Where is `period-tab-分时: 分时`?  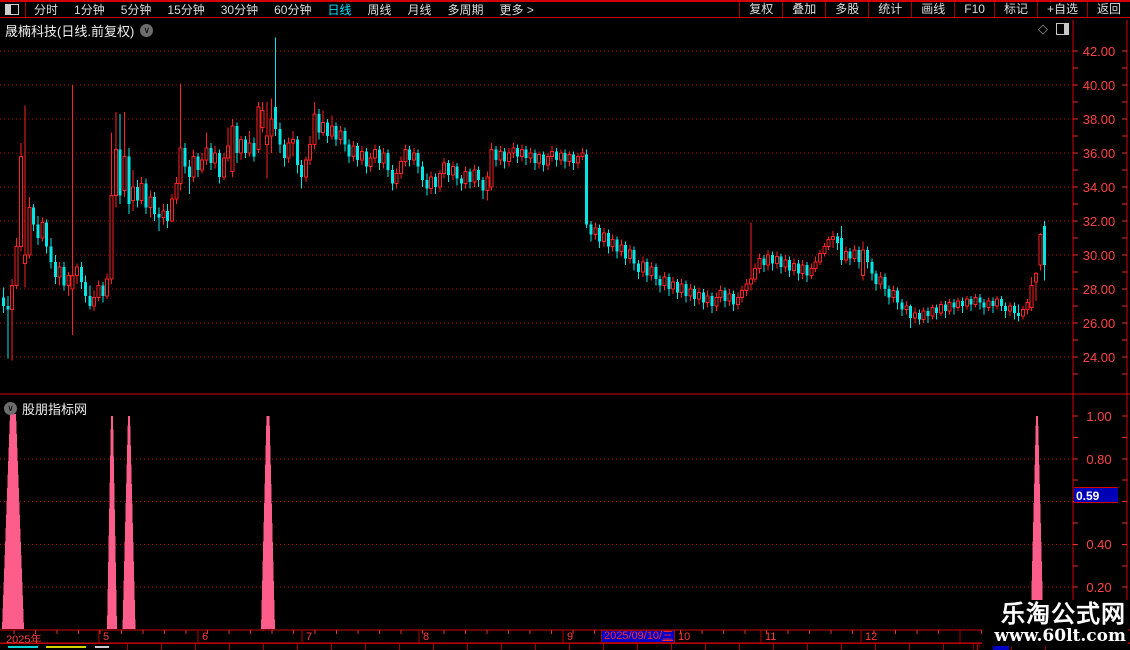 period-tab-分时: 分时 is located at coordinates (46, 10).